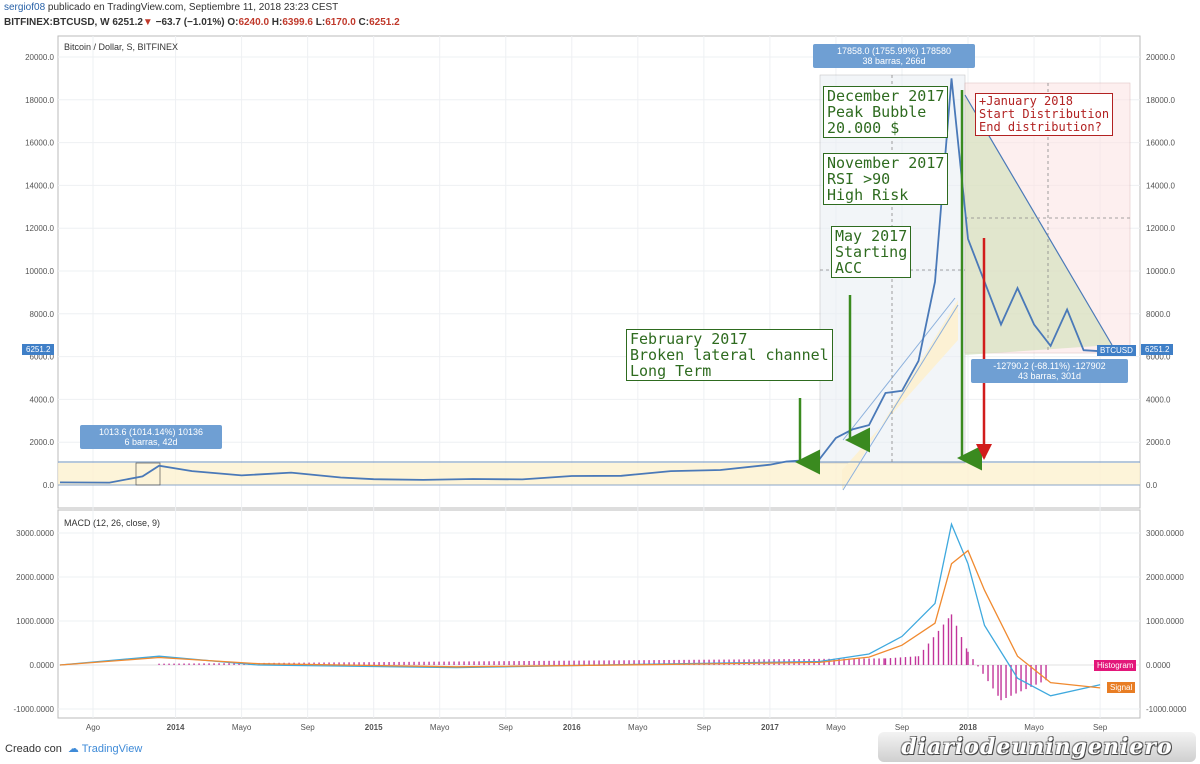 The height and width of the screenshot is (764, 1200). I want to click on ohlc-low: 6170.0, so click(340, 22).